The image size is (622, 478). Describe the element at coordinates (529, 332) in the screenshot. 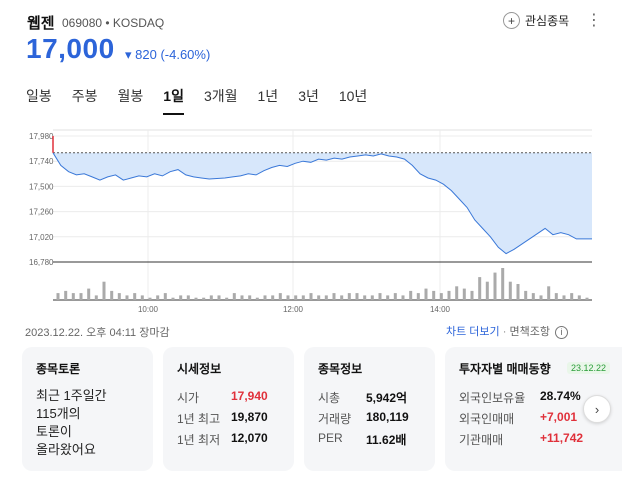

I see `source-link: 면책조항` at that location.